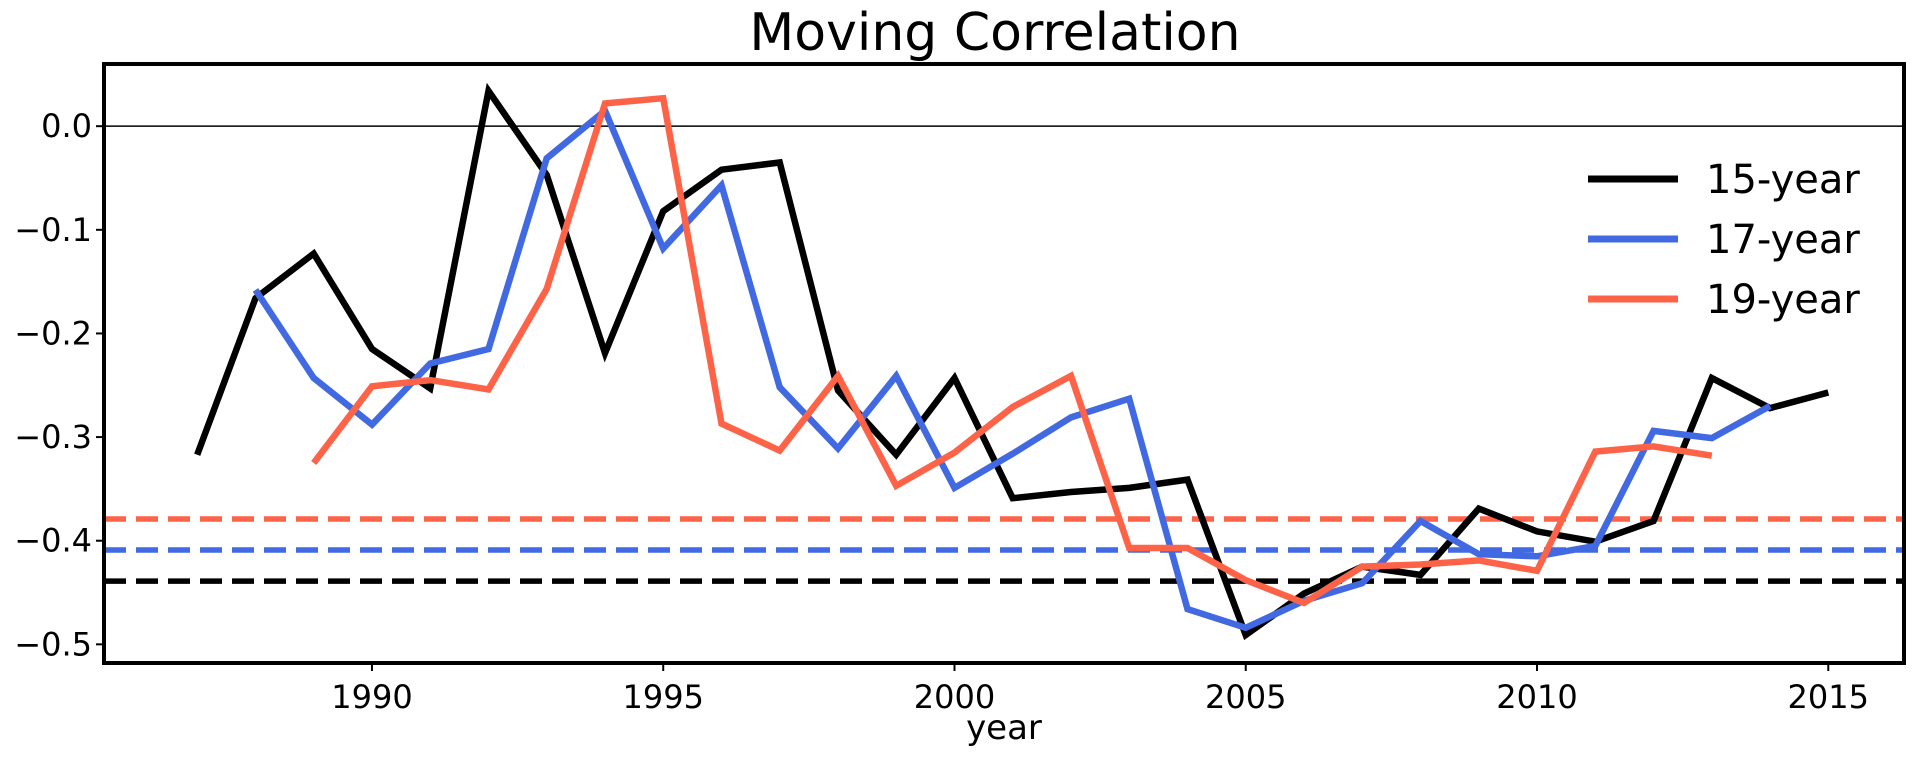 Image resolution: width=1914 pixels, height=757 pixels. I want to click on legend: 15-year 17-year 19-year, so click(1724, 240).